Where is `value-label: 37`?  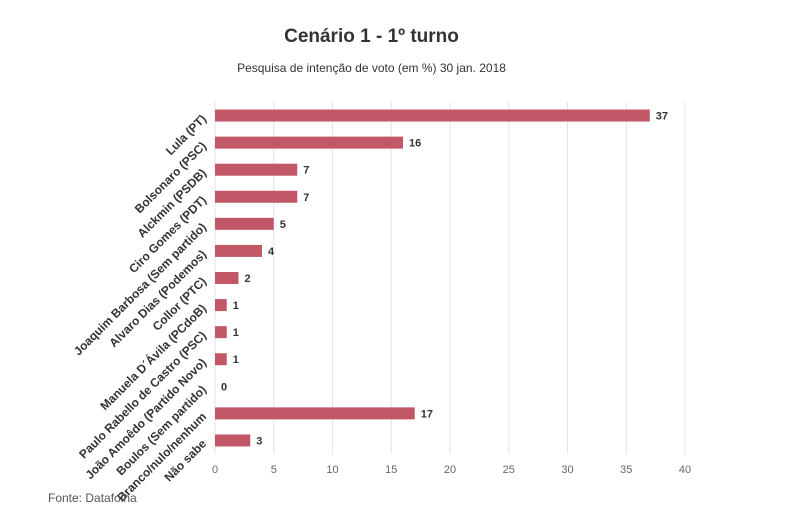
value-label: 37 is located at coordinates (662, 117).